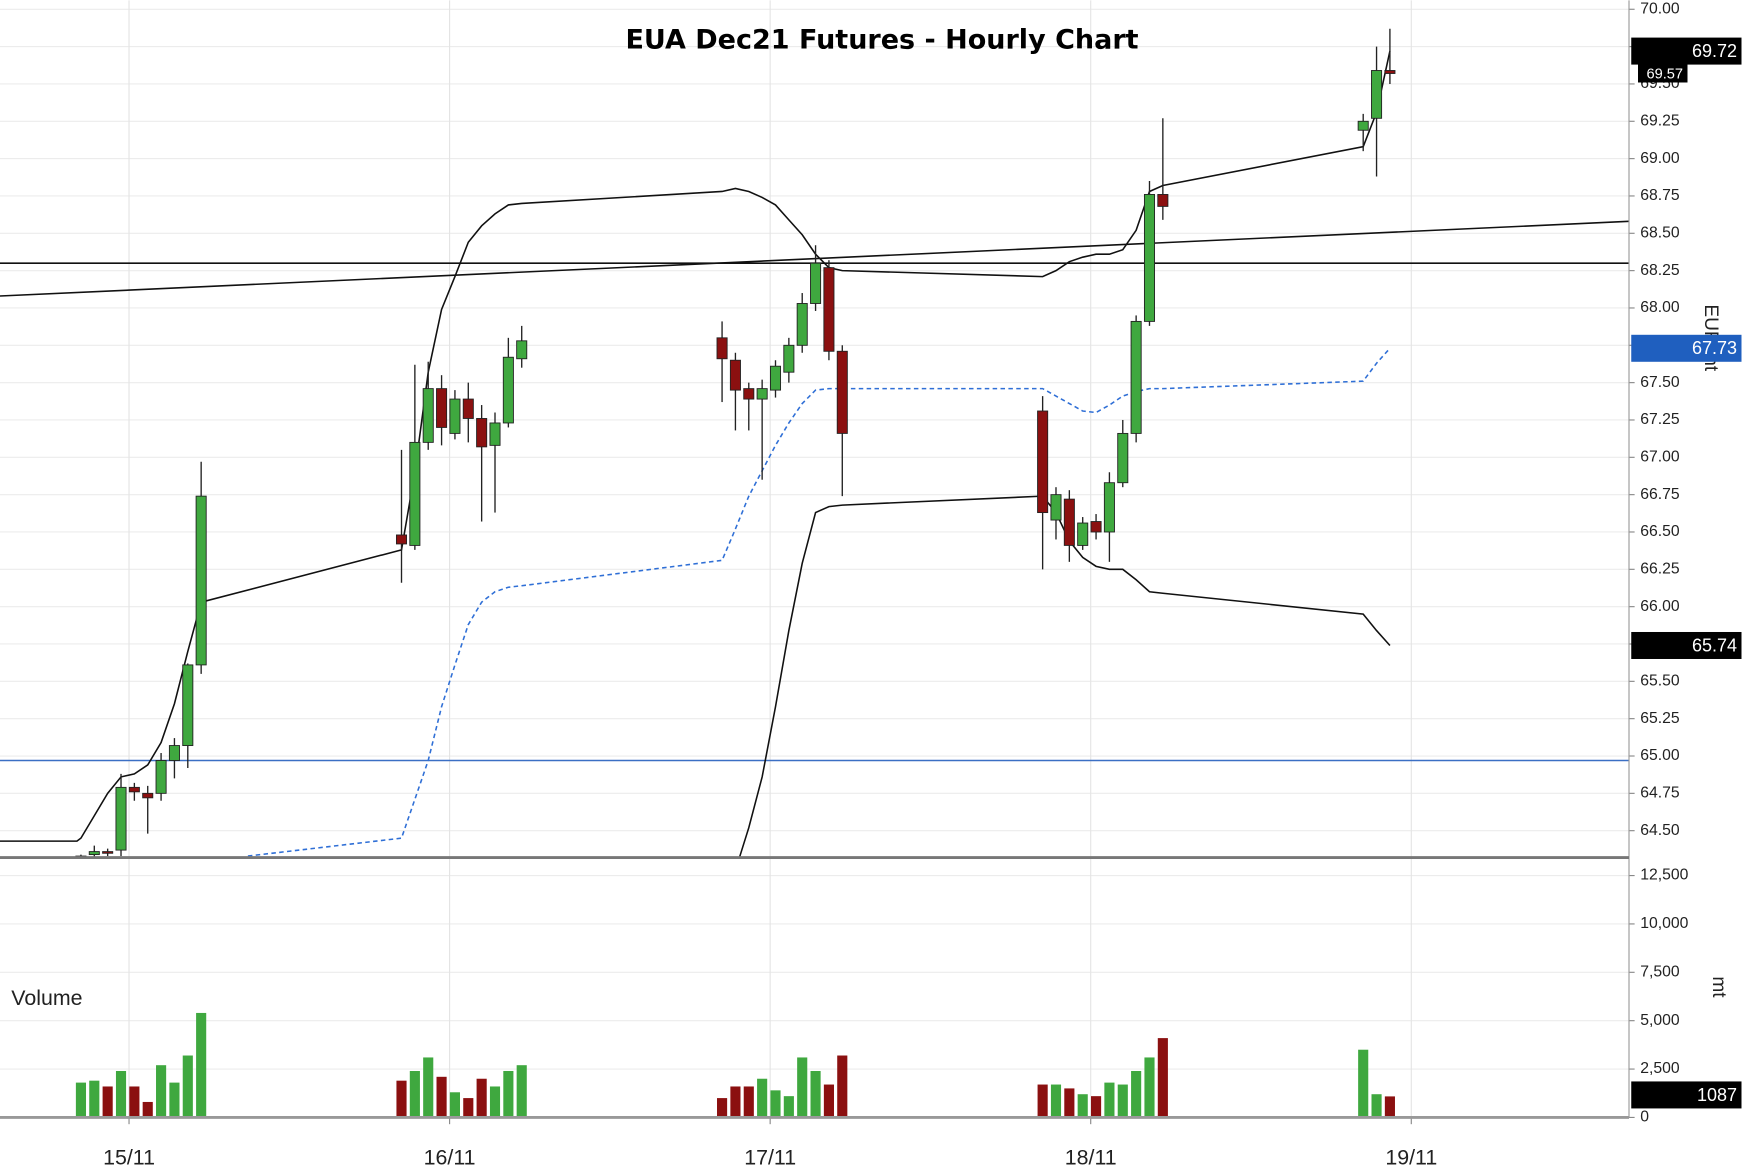 Image resolution: width=1764 pixels, height=1174 pixels. I want to click on y-tick-label: 68.75, so click(1660, 195).